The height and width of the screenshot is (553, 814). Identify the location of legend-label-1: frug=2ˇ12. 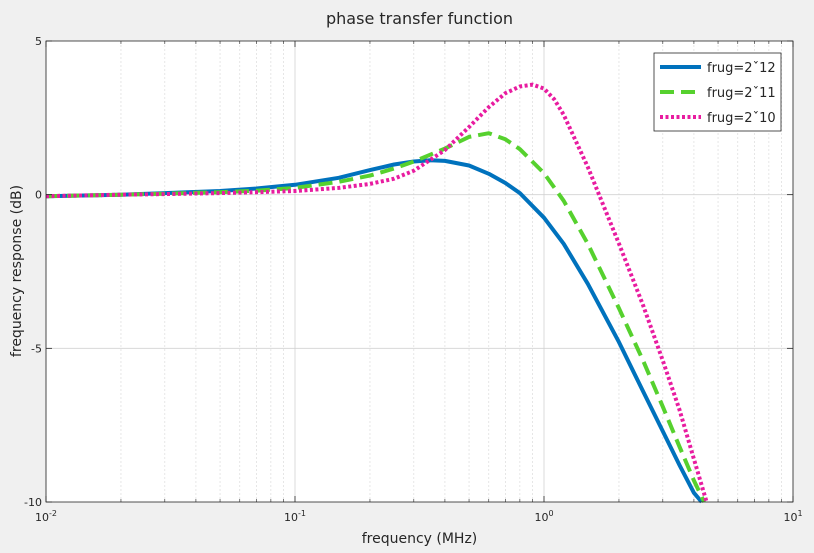
(741, 68).